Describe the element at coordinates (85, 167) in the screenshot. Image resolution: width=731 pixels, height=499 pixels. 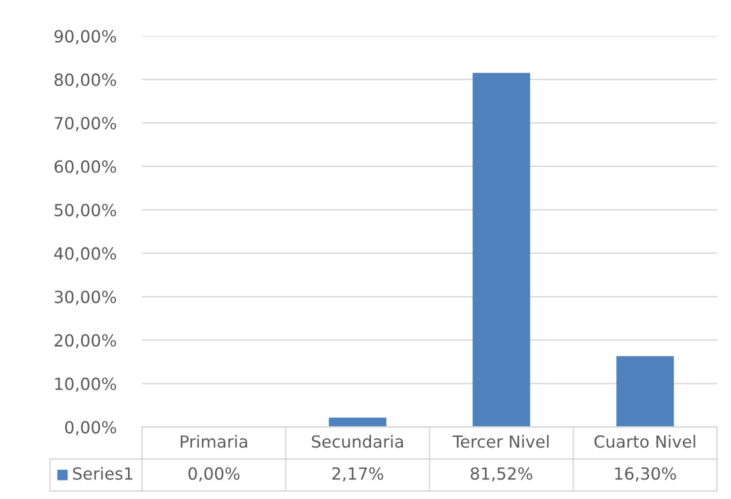
I see `y-tick-label: 60,00%` at that location.